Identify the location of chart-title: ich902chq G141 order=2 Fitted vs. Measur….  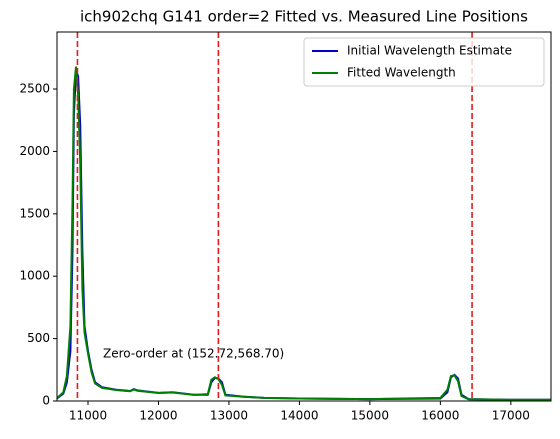
(304, 17).